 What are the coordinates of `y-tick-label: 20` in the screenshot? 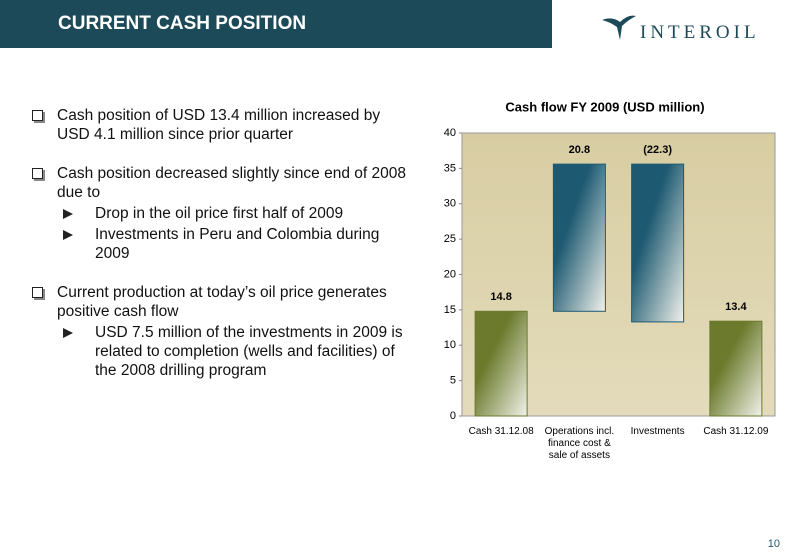 It's located at (450, 274).